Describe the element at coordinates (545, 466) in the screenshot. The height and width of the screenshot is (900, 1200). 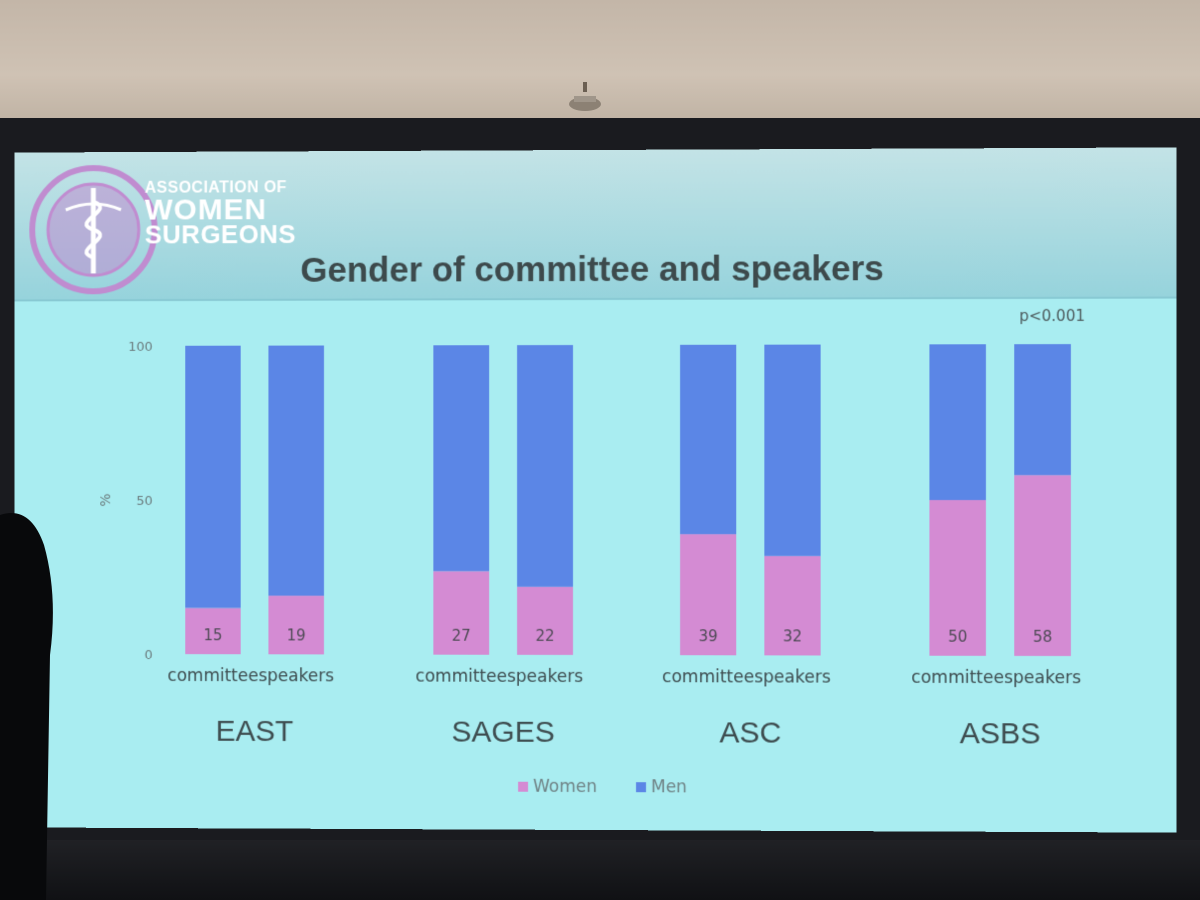
I see `bar-men-sages-speakers` at that location.